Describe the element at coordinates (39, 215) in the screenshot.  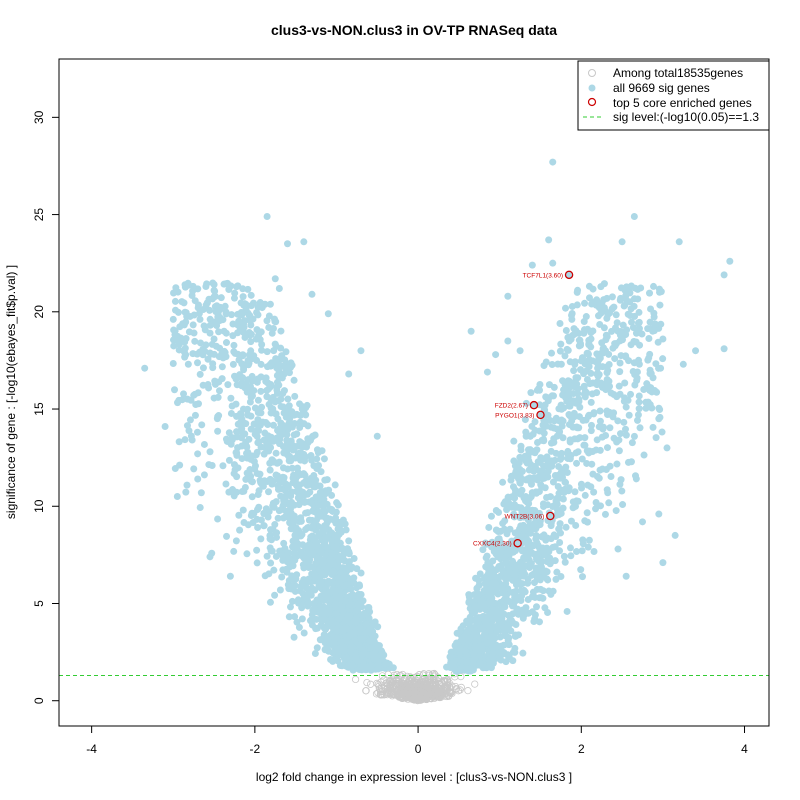
I see `y-tick-label: 25` at that location.